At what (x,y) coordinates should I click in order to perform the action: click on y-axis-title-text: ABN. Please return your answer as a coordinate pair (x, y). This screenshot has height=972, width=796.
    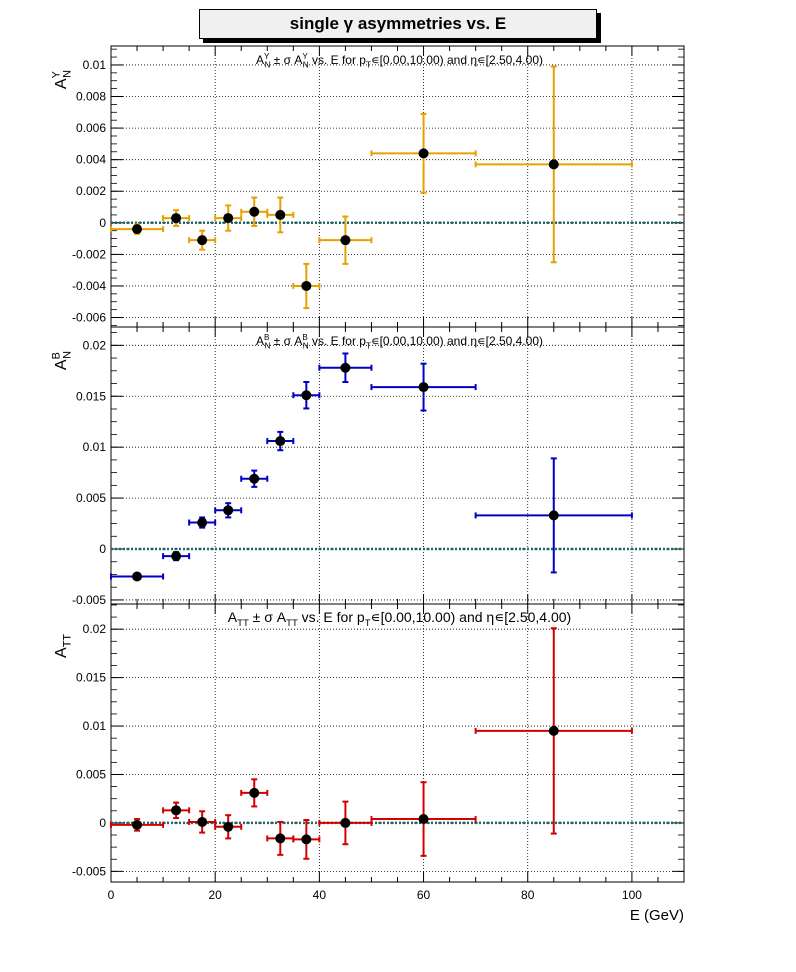
    Looking at the image, I should click on (61, 360).